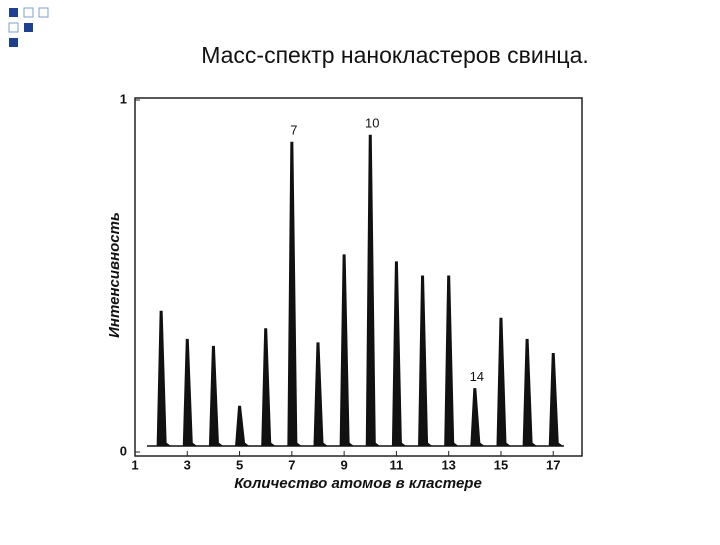 This screenshot has width=720, height=545. Describe the element at coordinates (239, 464) in the screenshot. I see `x-tick-label: 5` at that location.